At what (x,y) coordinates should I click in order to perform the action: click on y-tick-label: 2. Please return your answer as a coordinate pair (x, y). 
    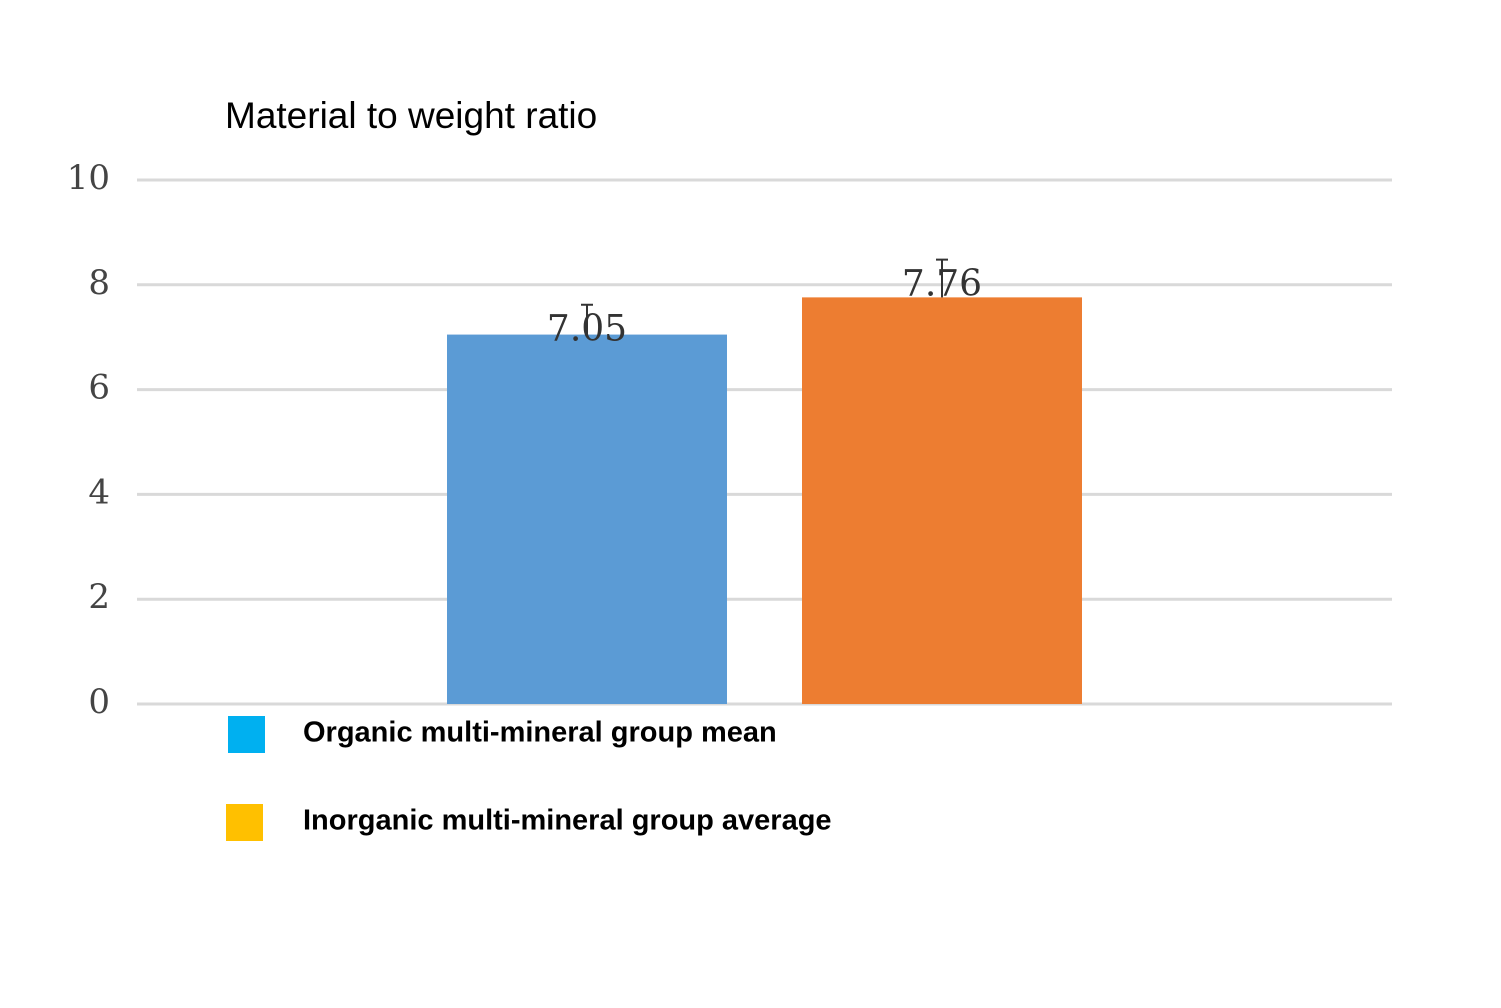
    Looking at the image, I should click on (99, 597).